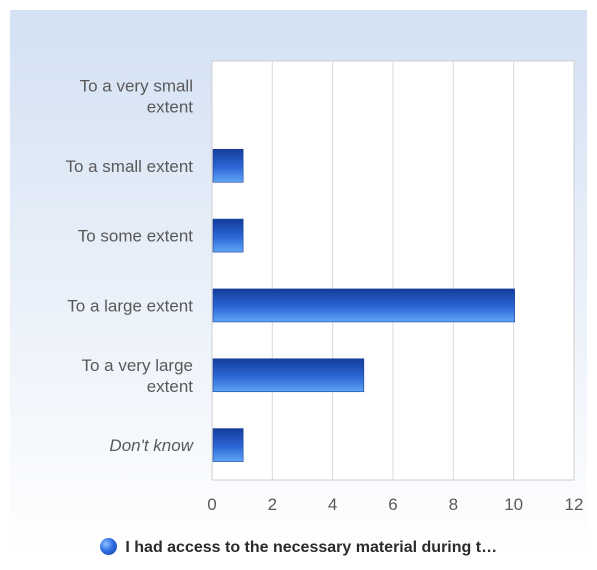 This screenshot has width=597, height=570. I want to click on category-label: To a small extent, so click(129, 166).